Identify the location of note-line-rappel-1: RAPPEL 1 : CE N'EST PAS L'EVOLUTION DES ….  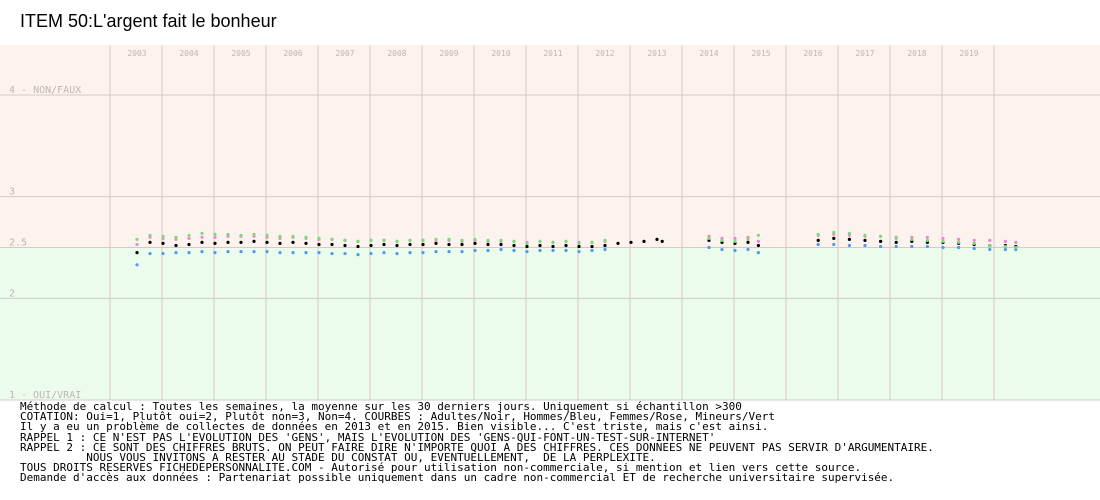
(368, 437).